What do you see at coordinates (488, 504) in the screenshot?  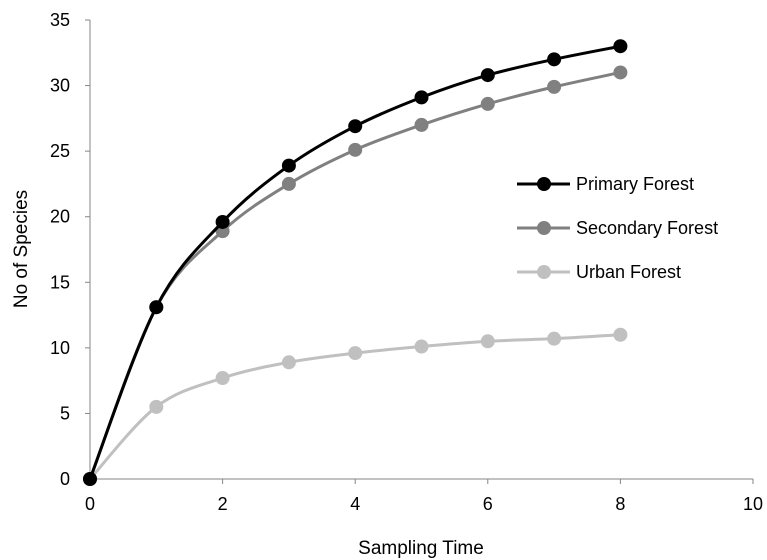 I see `x-tick-label: 6` at bounding box center [488, 504].